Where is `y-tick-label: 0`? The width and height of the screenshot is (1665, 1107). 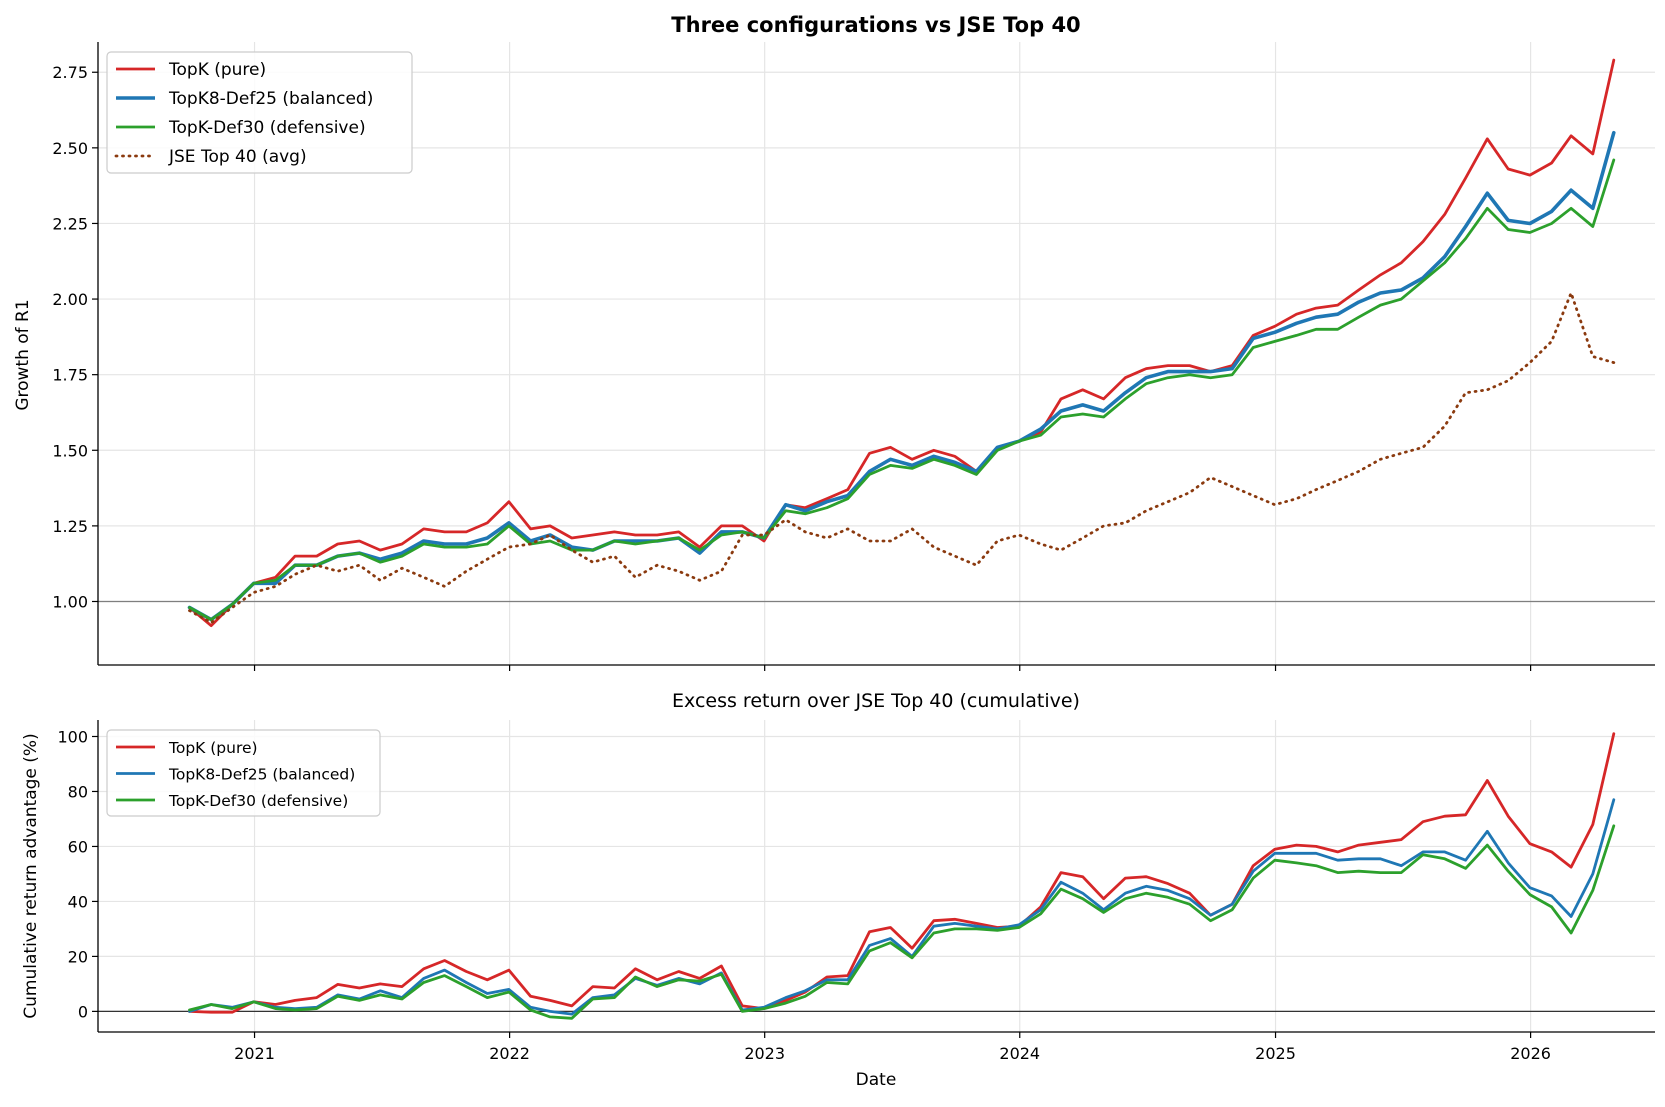
y-tick-label: 0 is located at coordinates (83, 1011).